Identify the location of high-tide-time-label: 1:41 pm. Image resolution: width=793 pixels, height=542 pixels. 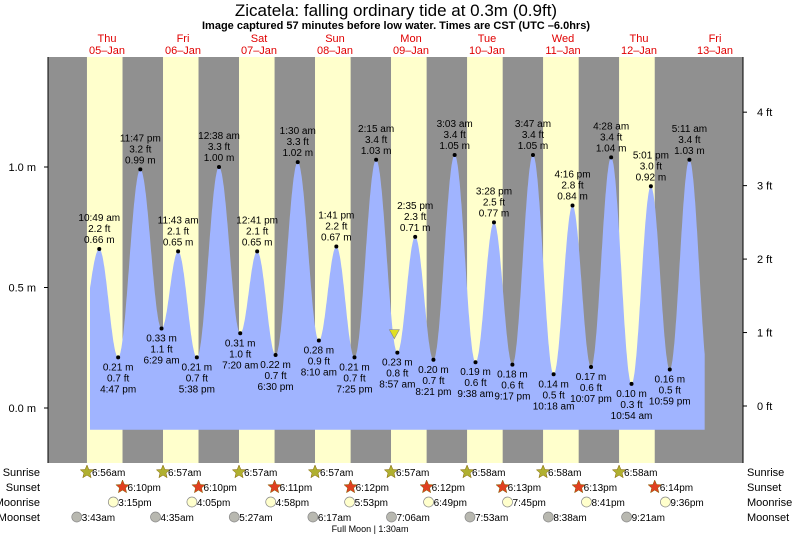
(336, 216).